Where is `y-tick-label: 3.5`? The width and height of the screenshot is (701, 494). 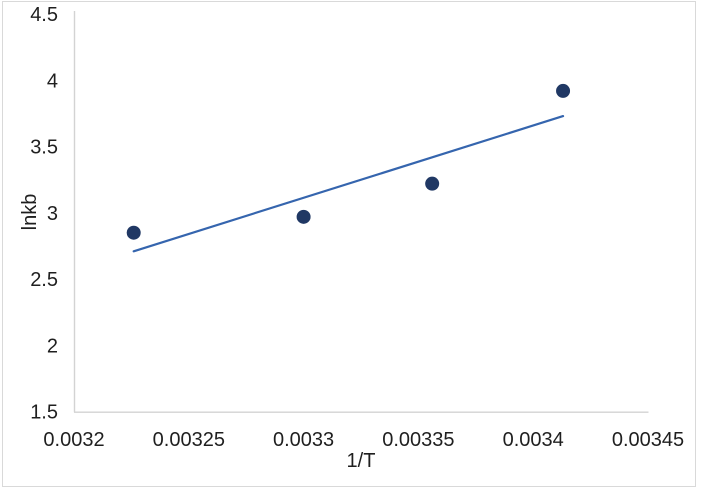
y-tick-label: 3.5 is located at coordinates (44, 148).